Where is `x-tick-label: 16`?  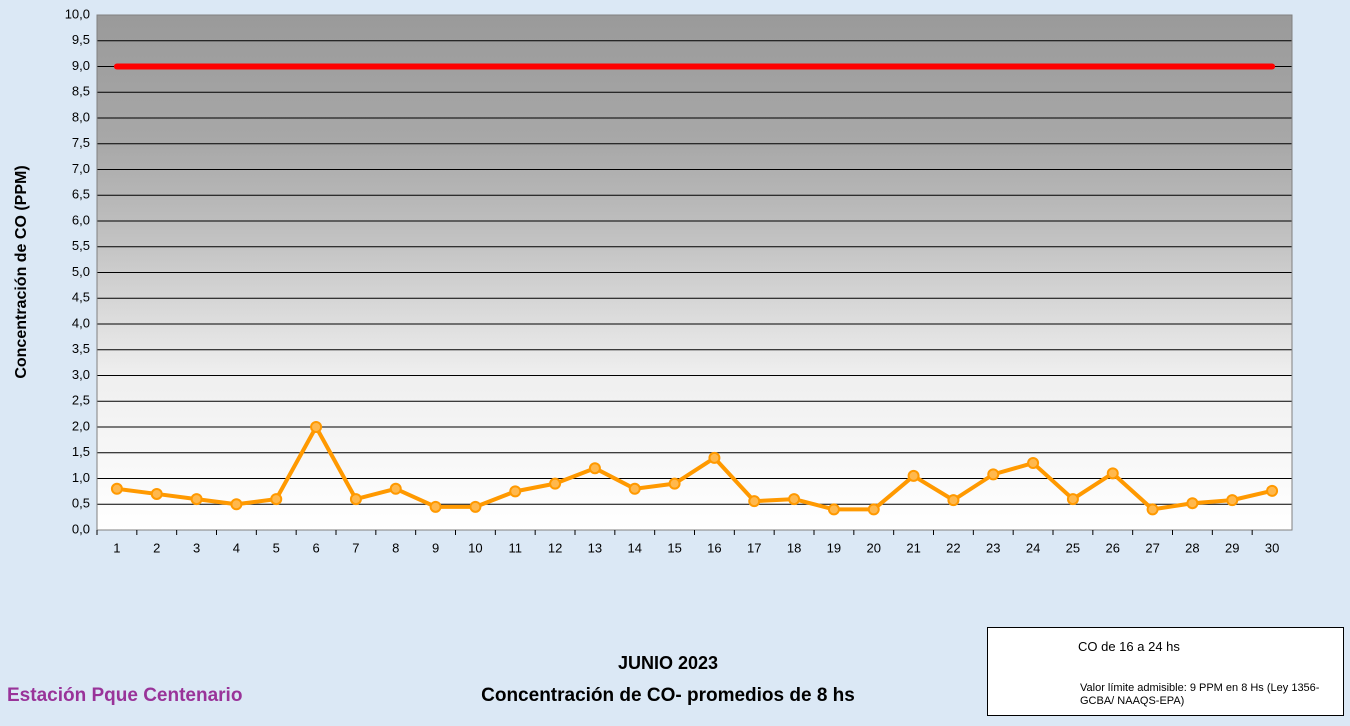 x-tick-label: 16 is located at coordinates (714, 547).